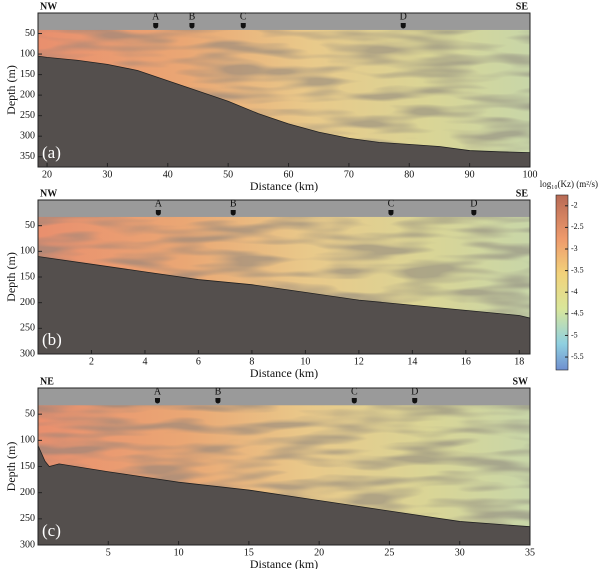 The height and width of the screenshot is (569, 600). Describe the element at coordinates (251, 361) in the screenshot. I see `x-tick-label: 8` at that location.